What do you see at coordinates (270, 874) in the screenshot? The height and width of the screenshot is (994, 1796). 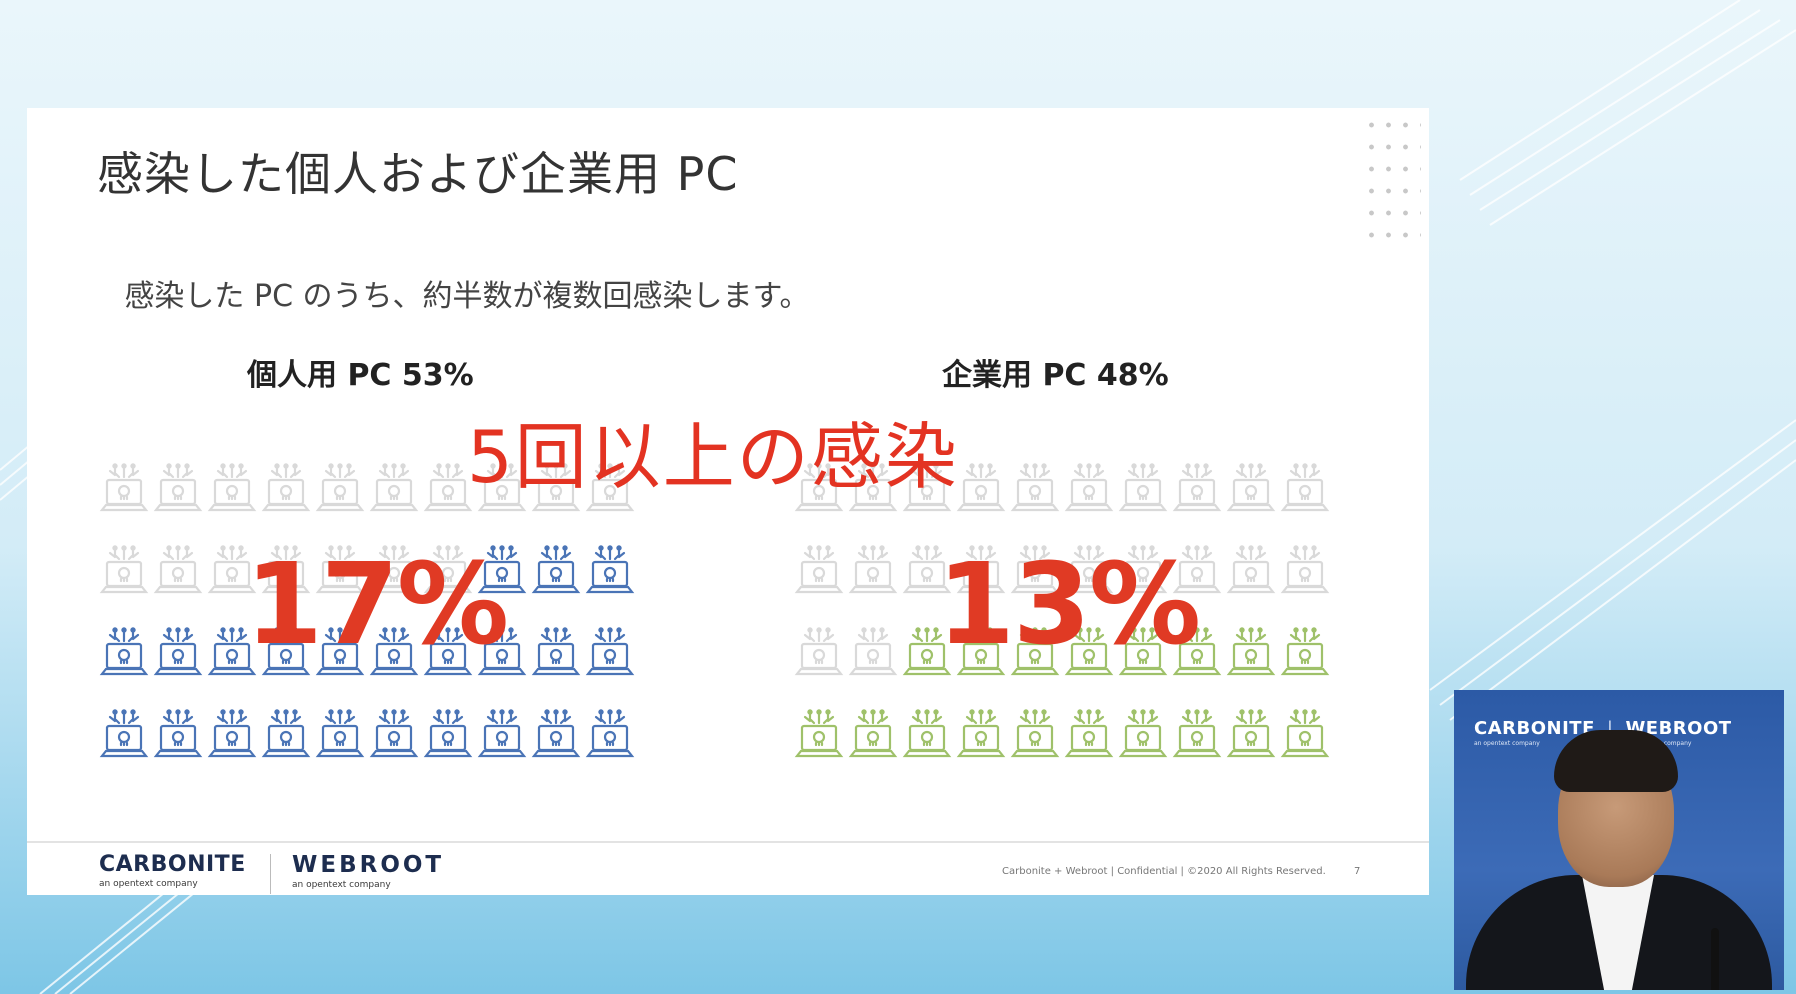 I see `logo-separator` at bounding box center [270, 874].